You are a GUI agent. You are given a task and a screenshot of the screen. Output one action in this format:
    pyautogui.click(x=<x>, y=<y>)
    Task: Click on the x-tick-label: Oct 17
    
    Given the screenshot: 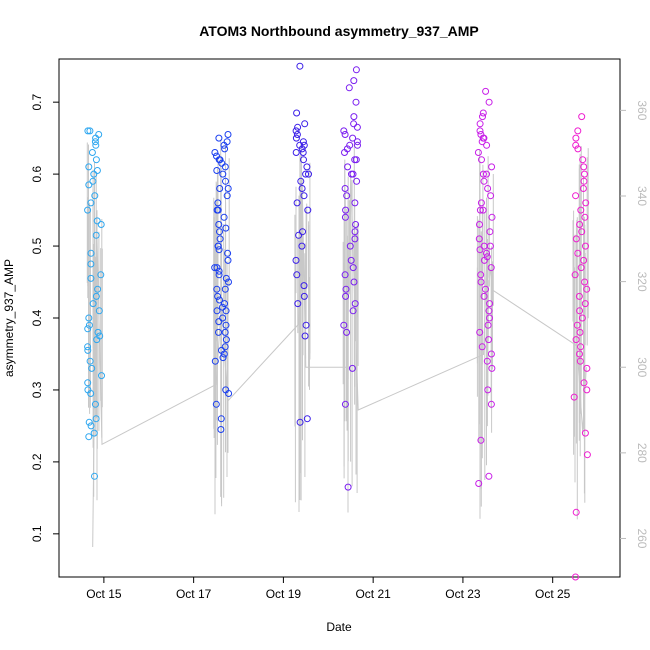 What is the action you would take?
    pyautogui.click(x=194, y=594)
    